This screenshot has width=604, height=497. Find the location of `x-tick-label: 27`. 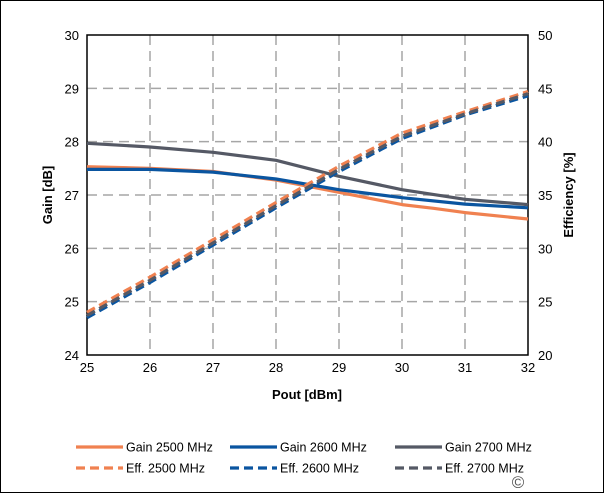

x-tick-label: 27 is located at coordinates (213, 367).